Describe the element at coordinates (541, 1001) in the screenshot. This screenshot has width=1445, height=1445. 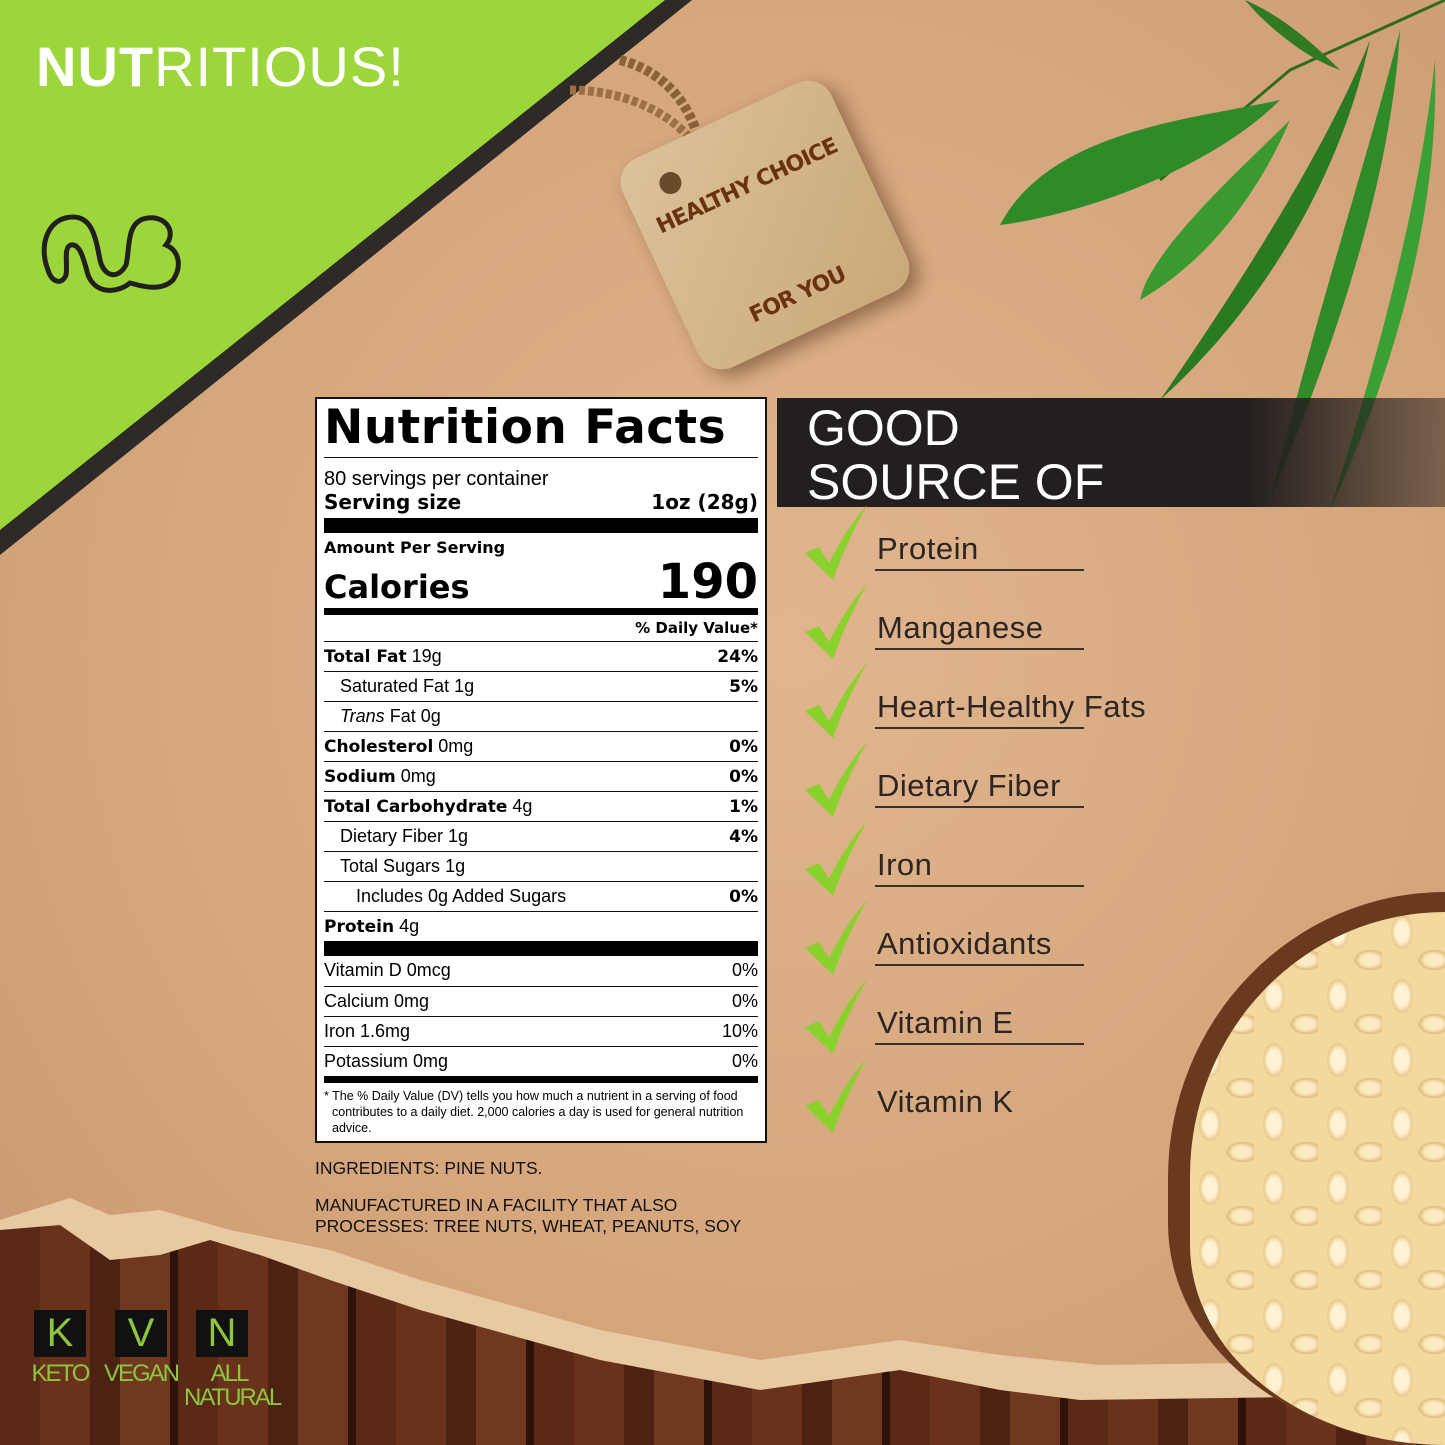
I see `row-calcium: Calcium 0mg 0%` at that location.